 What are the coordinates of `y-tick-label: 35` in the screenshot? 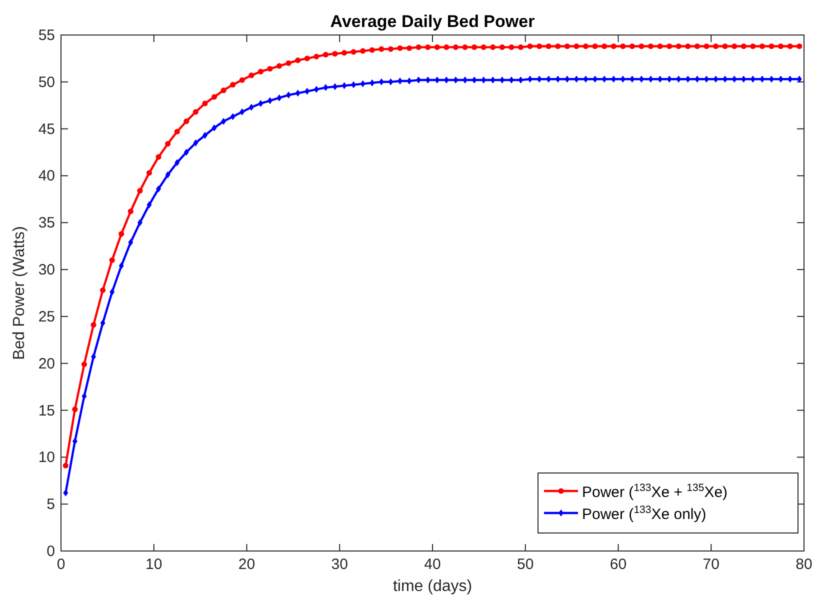 It's located at (46, 223).